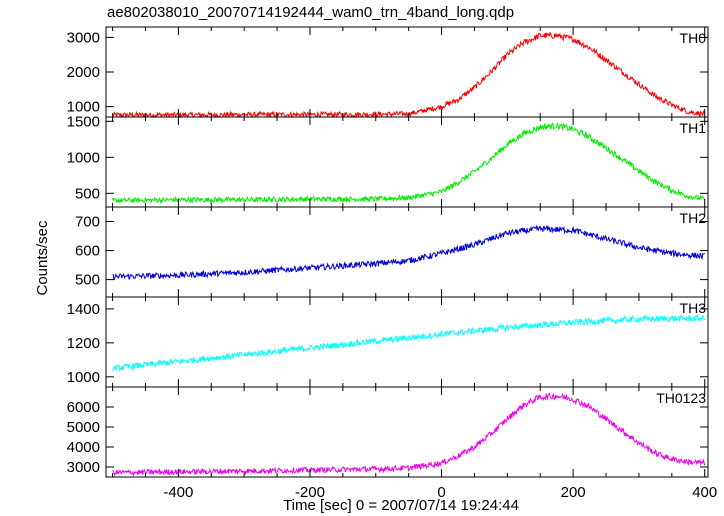  What do you see at coordinates (401, 505) in the screenshot?
I see `x-axis-label: Time [sec] 0 = 2007/07/14 19:24:44` at bounding box center [401, 505].